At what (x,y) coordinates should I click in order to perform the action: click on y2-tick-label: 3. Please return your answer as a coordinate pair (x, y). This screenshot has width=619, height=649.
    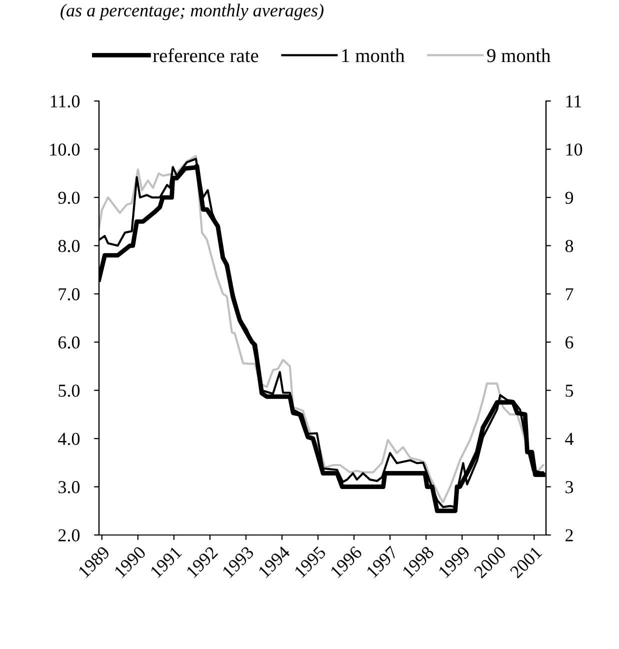
    Looking at the image, I should click on (570, 487).